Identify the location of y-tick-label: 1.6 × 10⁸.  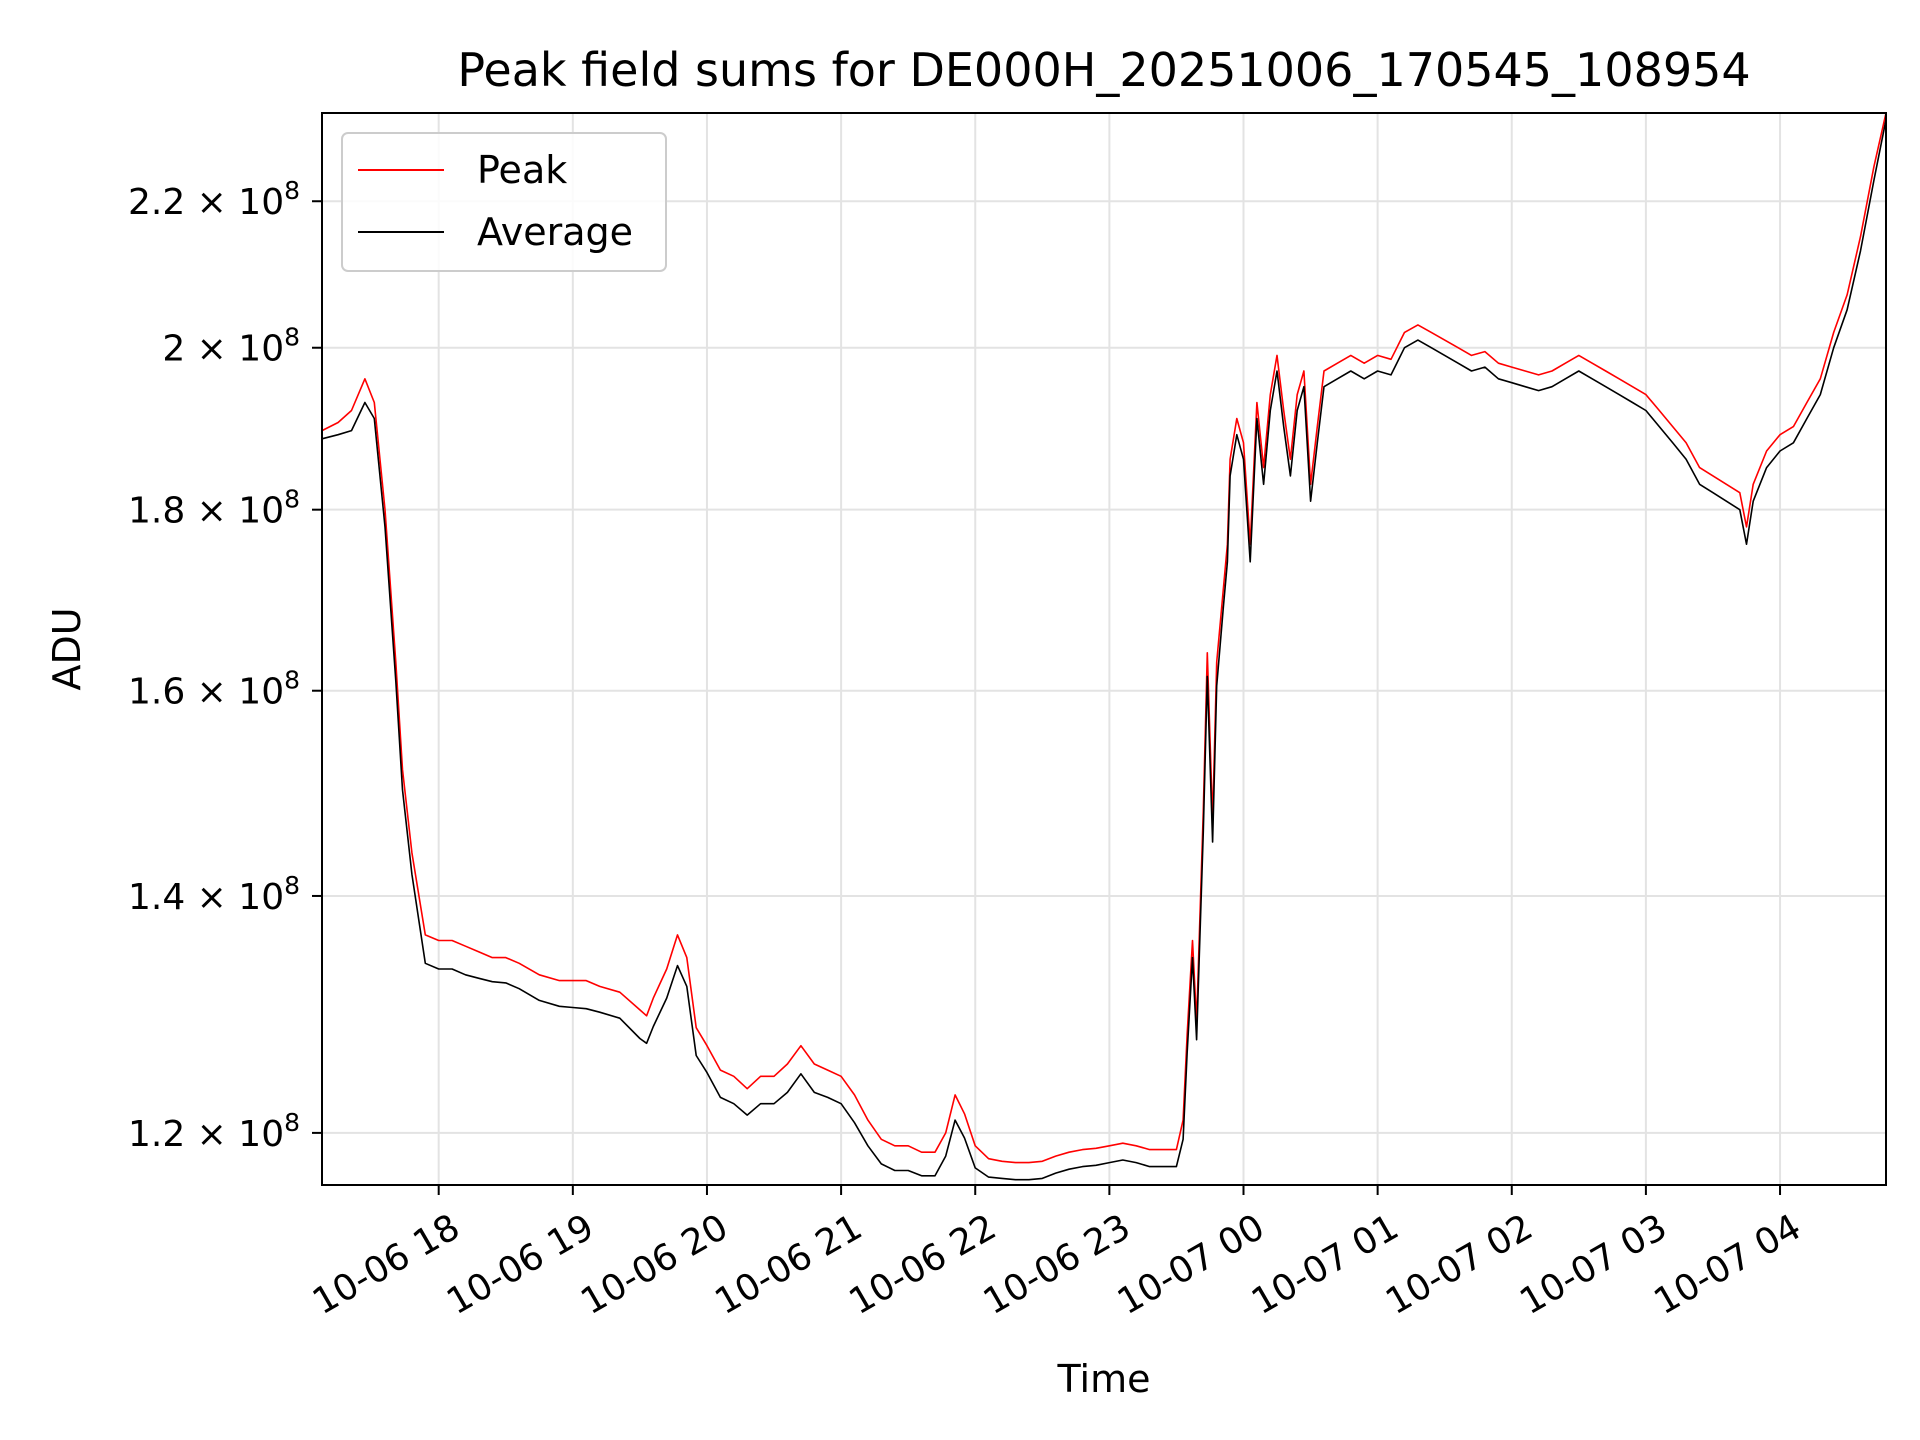
(214, 689).